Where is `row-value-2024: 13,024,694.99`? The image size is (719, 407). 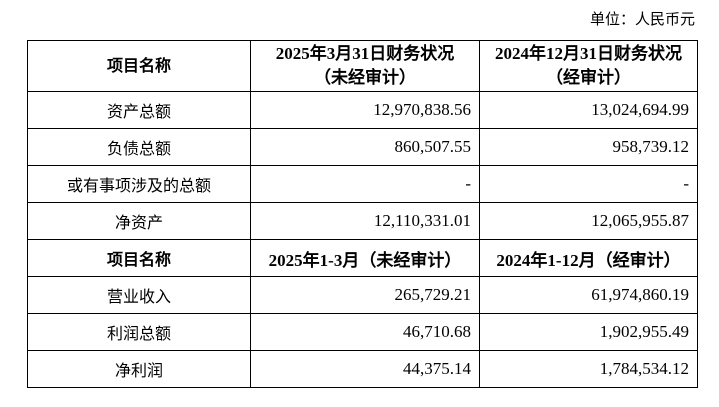
row-value-2024: 13,024,694.99 is located at coordinates (588, 110).